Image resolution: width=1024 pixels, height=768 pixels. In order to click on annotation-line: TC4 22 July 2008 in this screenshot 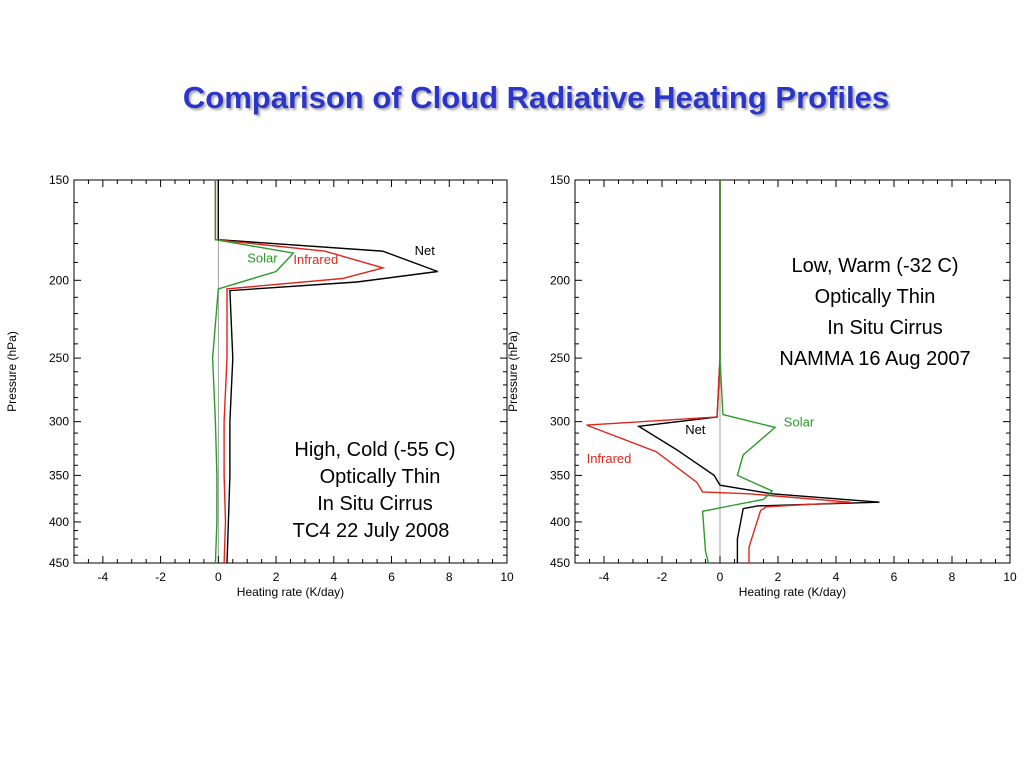, I will do `click(371, 531)`.